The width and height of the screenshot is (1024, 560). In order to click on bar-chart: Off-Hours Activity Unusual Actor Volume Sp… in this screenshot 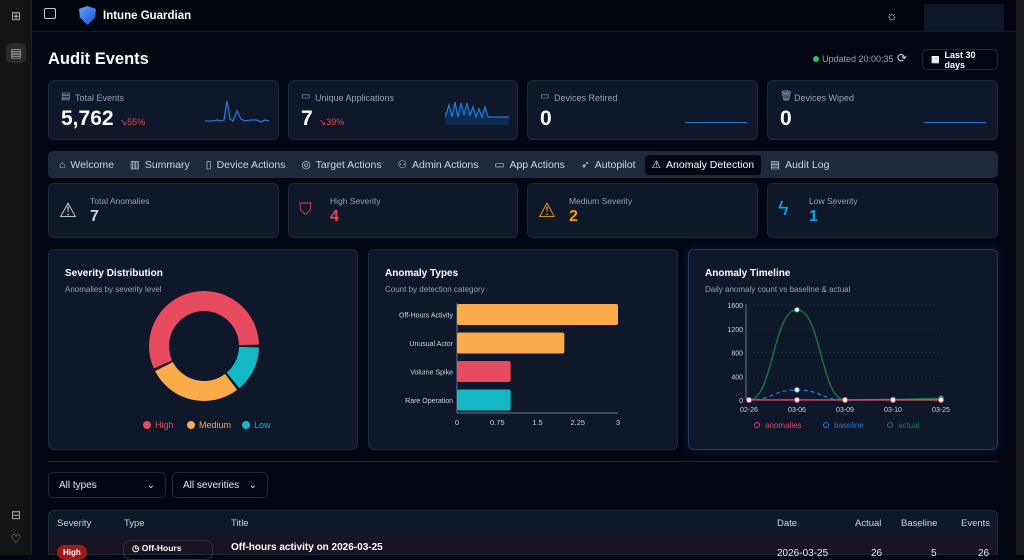, I will do `click(509, 365)`.